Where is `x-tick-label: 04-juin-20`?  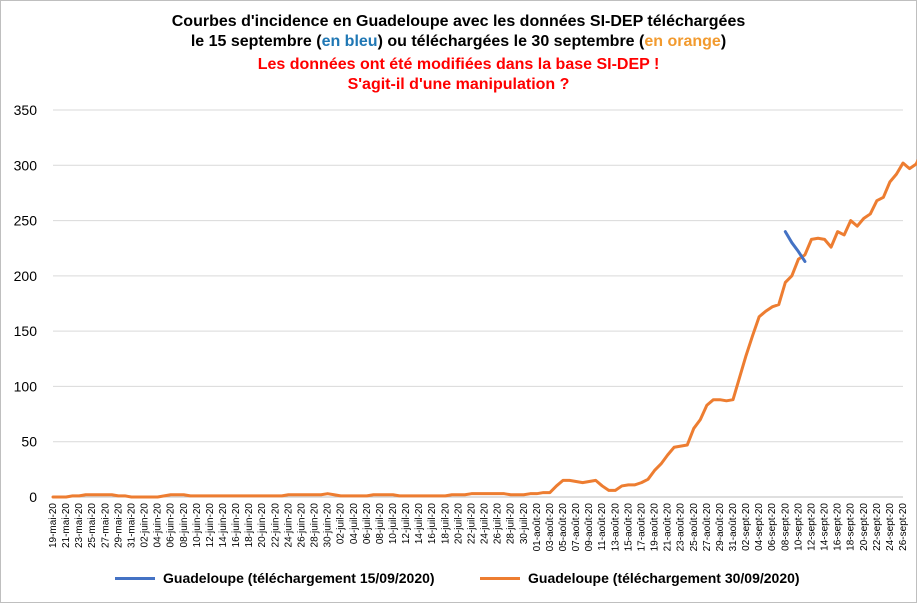 x-tick-label: 04-juin-20 is located at coordinates (158, 525).